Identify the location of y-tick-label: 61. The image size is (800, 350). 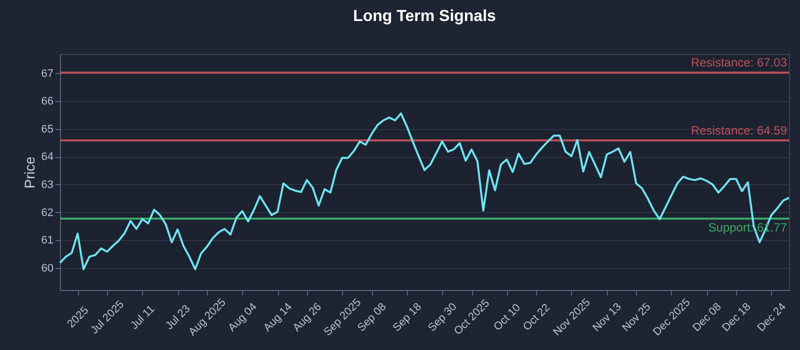
(47, 240).